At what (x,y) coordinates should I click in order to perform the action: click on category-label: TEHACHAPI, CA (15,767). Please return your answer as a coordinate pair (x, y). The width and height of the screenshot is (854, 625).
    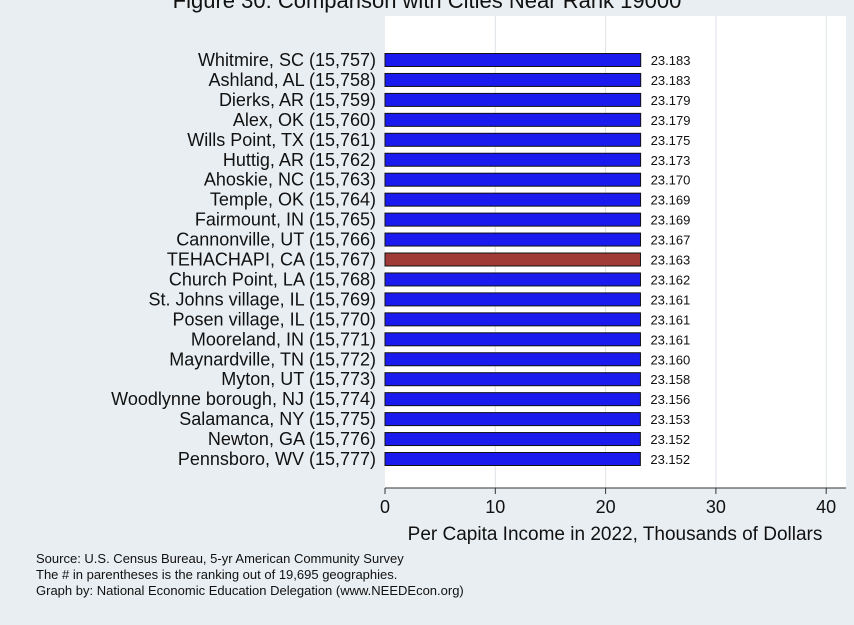
    Looking at the image, I should click on (271, 260).